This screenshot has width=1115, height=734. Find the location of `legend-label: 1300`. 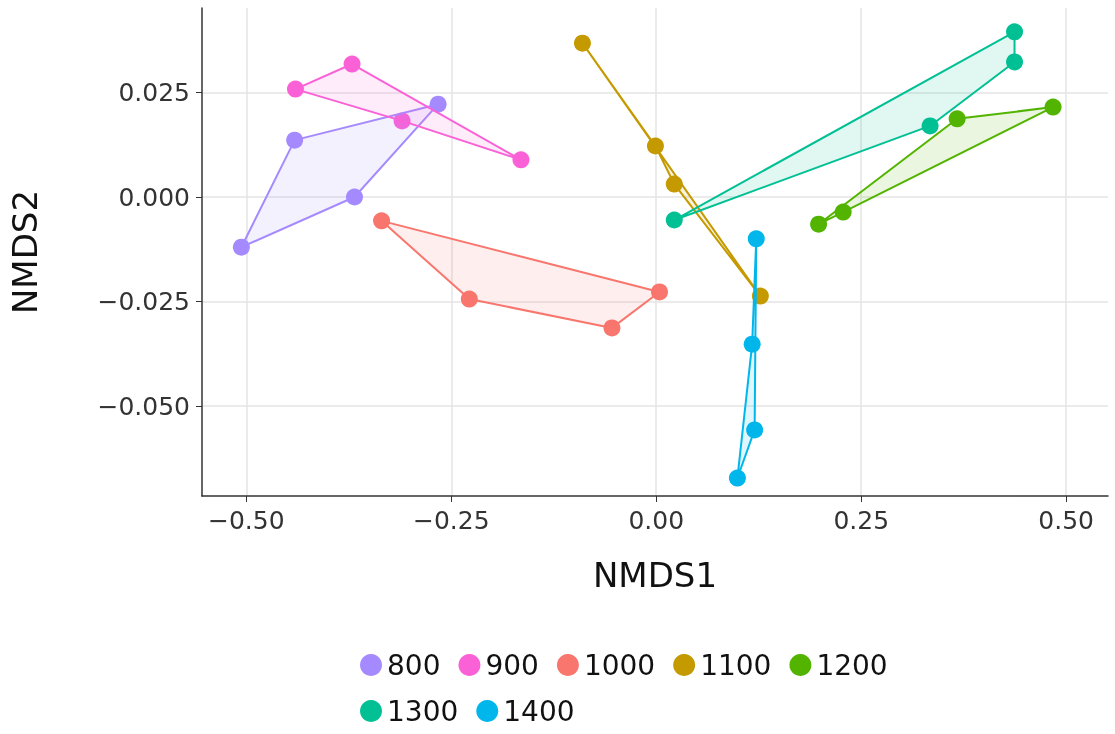

legend-label: 1300 is located at coordinates (423, 711).